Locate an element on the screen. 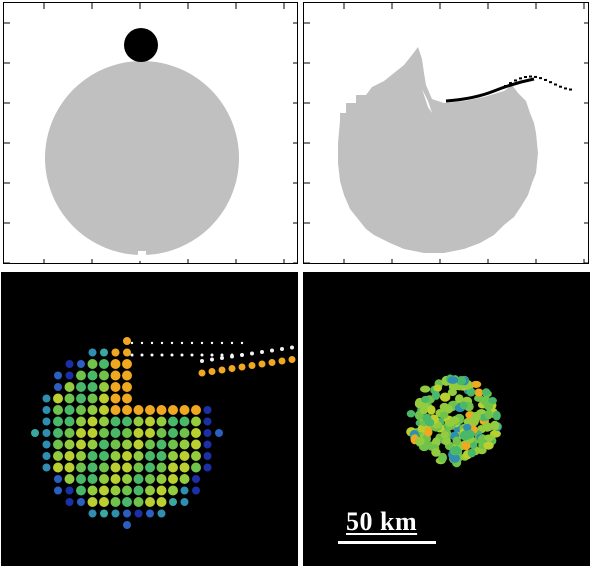 The height and width of the screenshot is (567, 592). crack is located at coordinates (427, 101).